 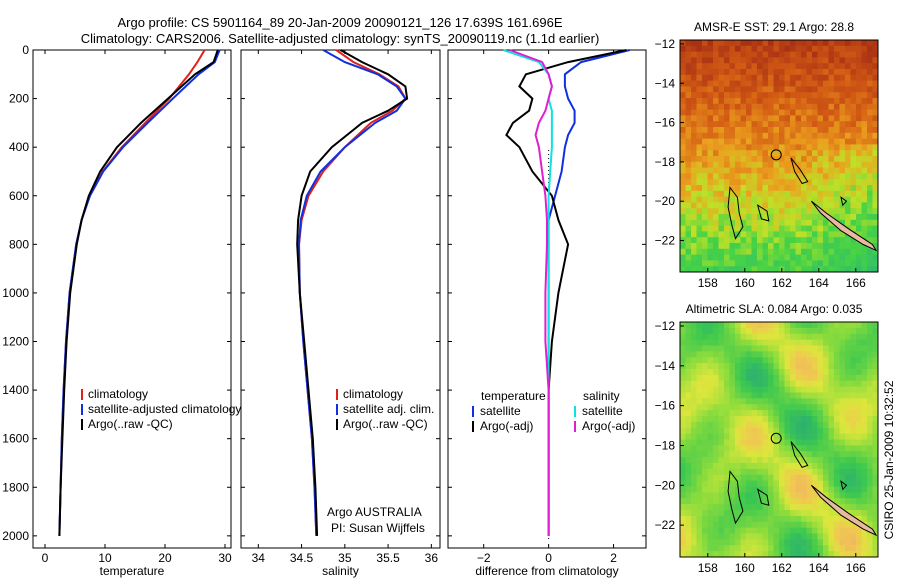 I want to click on x-tick-label: 10, so click(x=105, y=558).